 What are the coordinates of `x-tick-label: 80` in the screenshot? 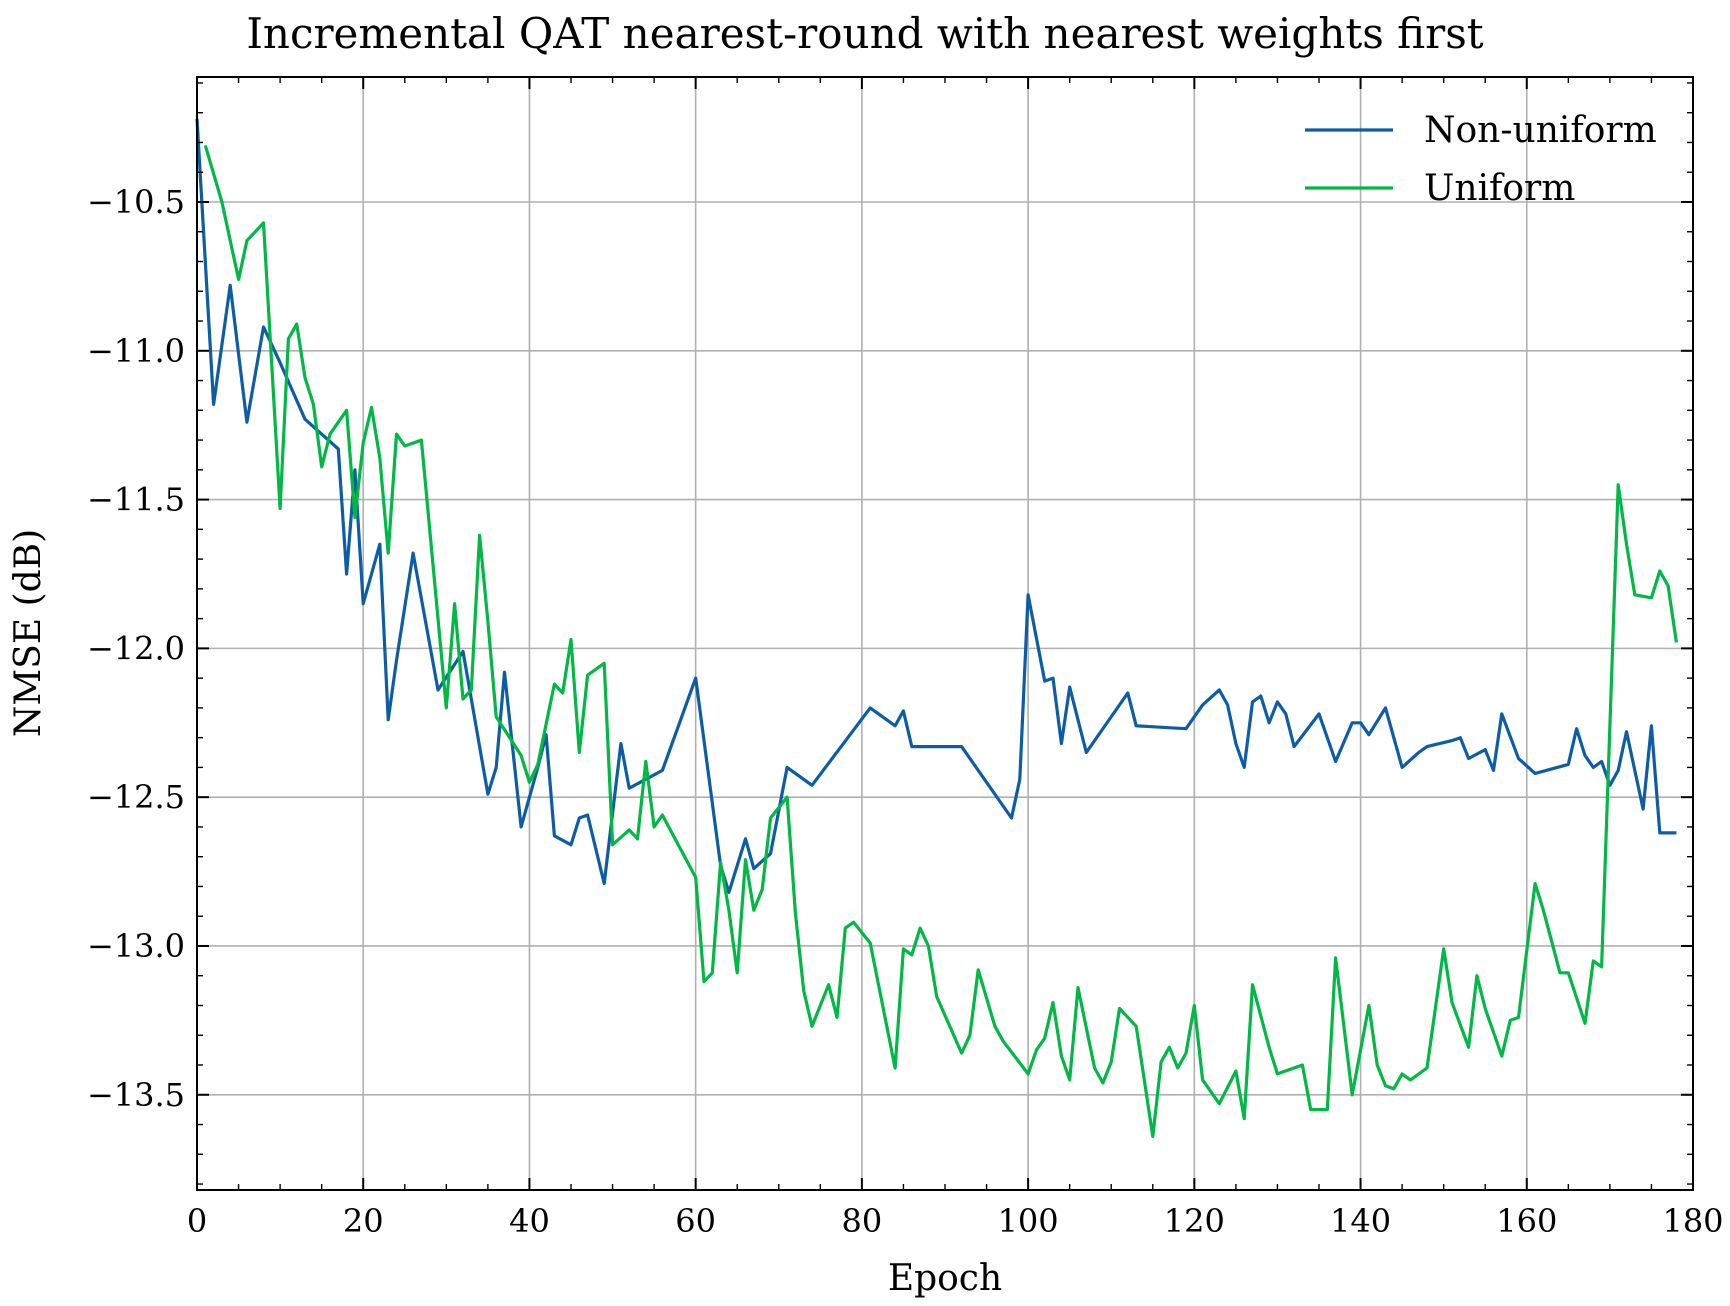 It's located at (862, 1221).